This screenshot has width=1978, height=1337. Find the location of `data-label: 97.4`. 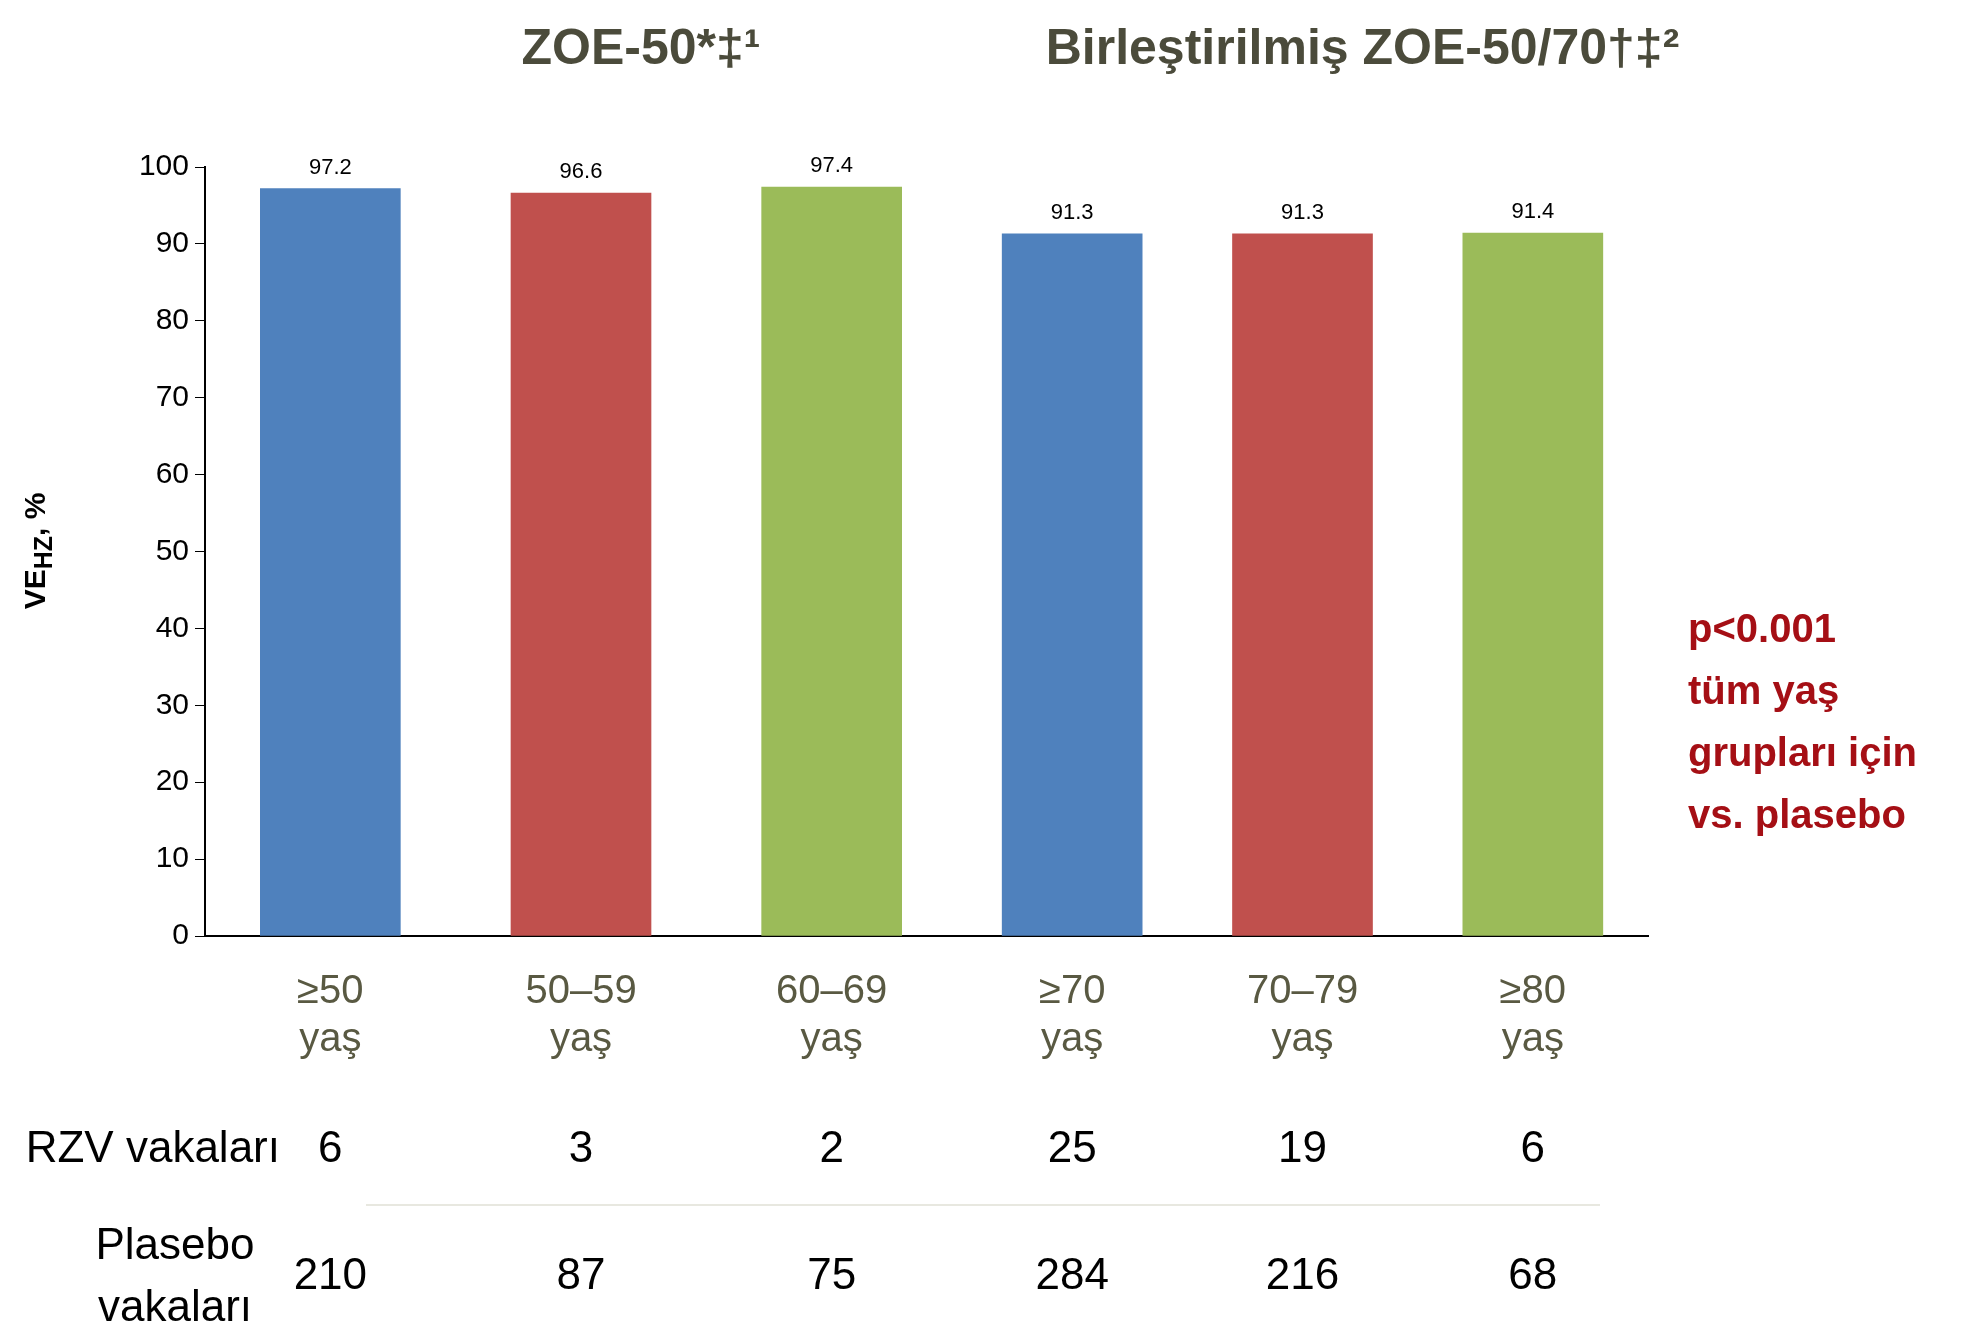

data-label: 97.4 is located at coordinates (832, 165).